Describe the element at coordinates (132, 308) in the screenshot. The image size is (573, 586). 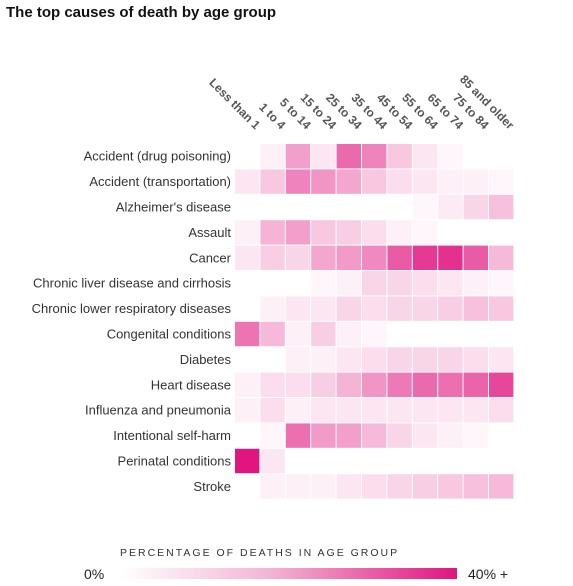
I see `row-label: Chronic lower respiratory diseases` at that location.